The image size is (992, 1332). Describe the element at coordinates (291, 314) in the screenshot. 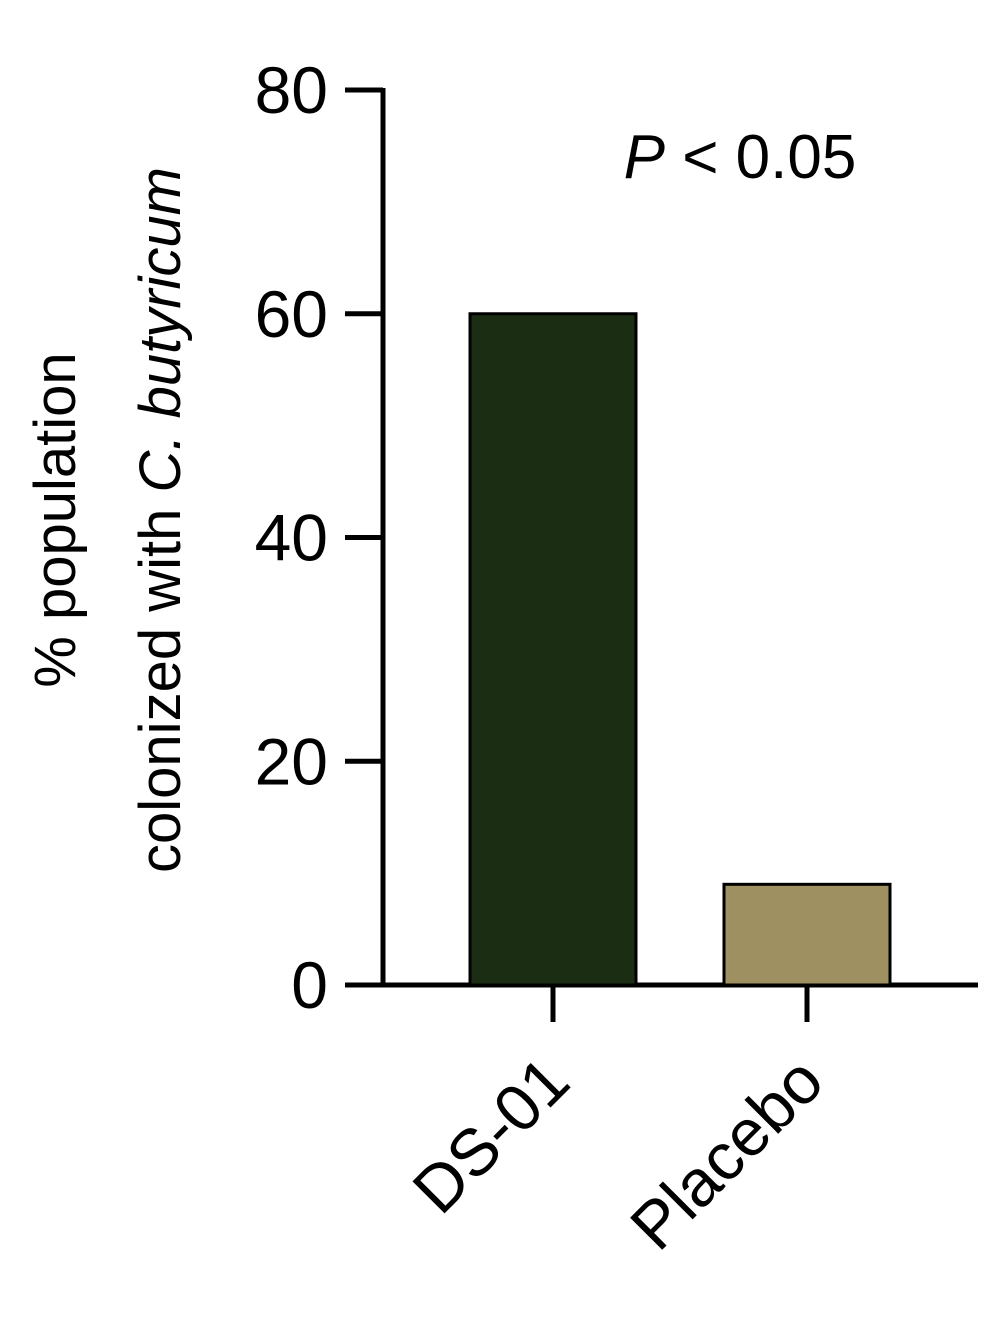

I see `y-tick-label: 60` at that location.